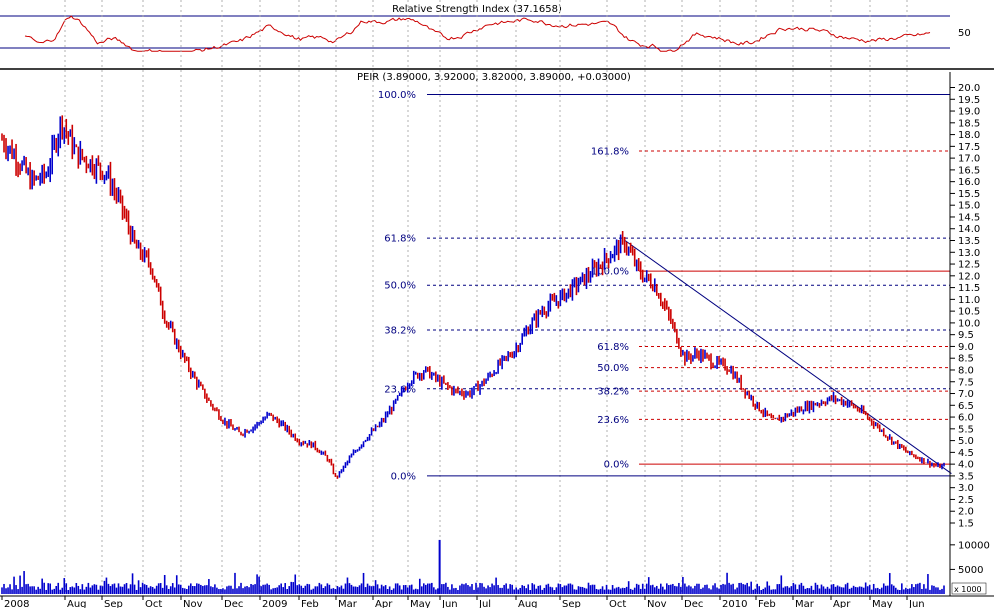 Image resolution: width=994 pixels, height=608 pixels. What do you see at coordinates (969, 123) in the screenshot?
I see `price-ytick-label: 18.5` at bounding box center [969, 123].